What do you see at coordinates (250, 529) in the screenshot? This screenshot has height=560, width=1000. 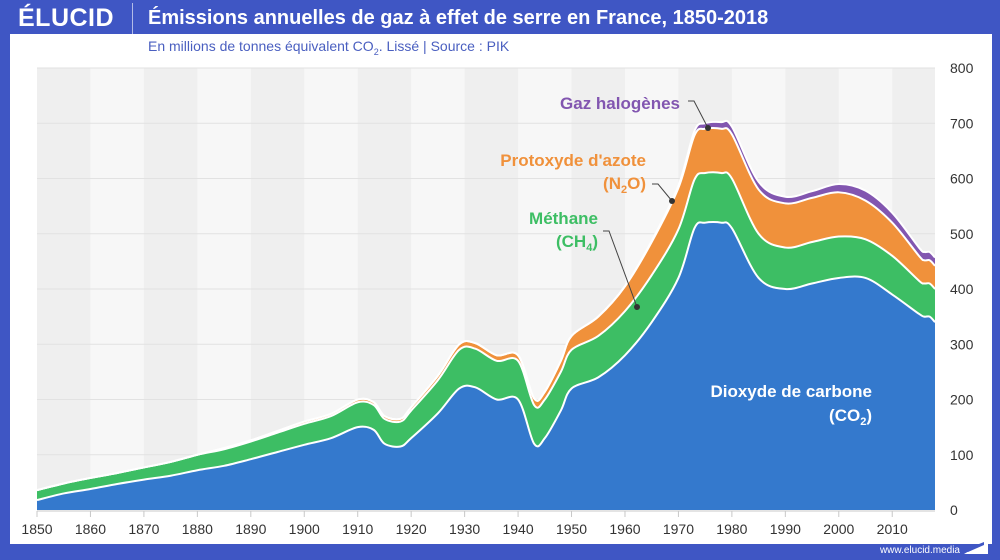 I see `x-tick-label: 1890` at bounding box center [250, 529].